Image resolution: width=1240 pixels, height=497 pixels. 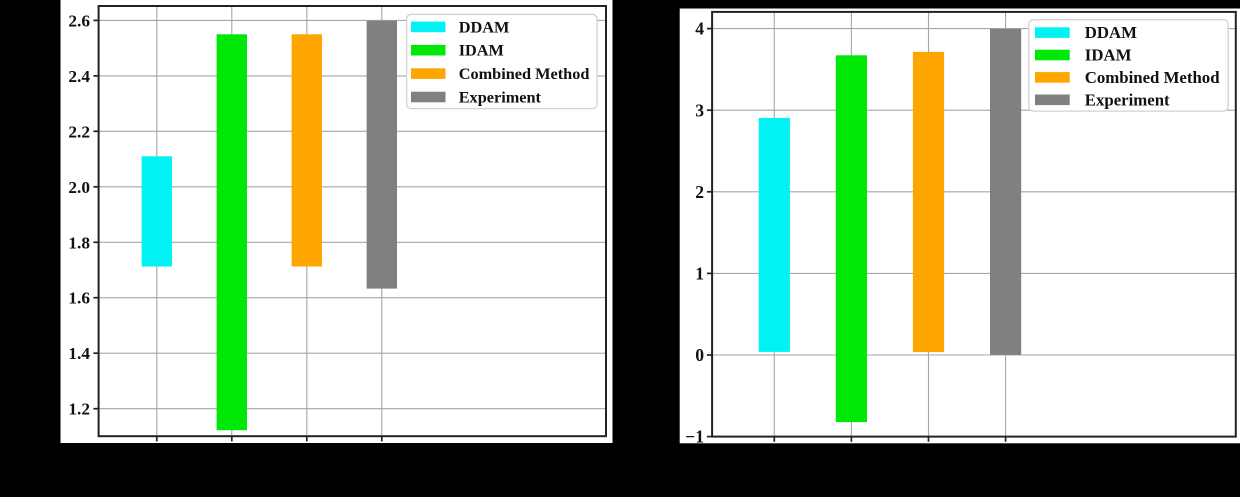 What do you see at coordinates (694, 437) in the screenshot?
I see `svg-text: −1` at bounding box center [694, 437].